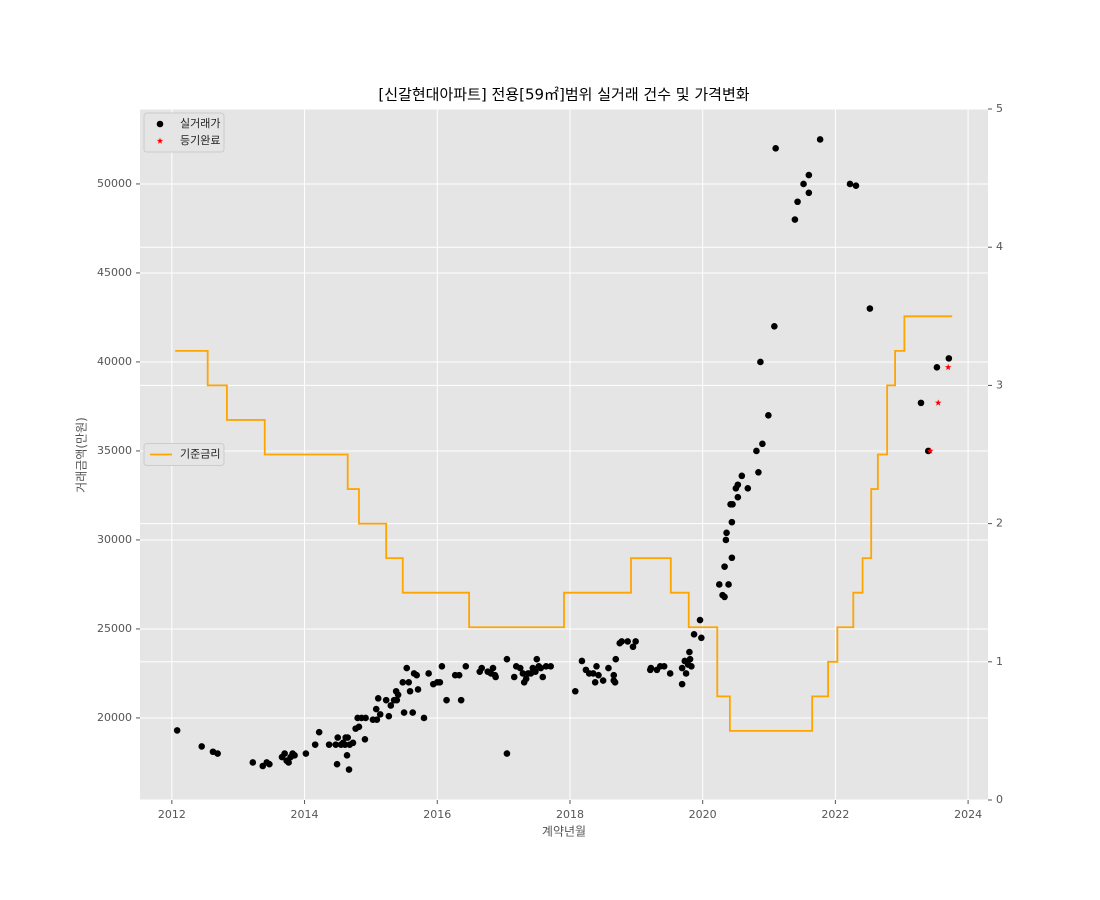 The height and width of the screenshot is (900, 1100). What do you see at coordinates (999, 108) in the screenshot?
I see `y2-tick-label: 5` at bounding box center [999, 108].